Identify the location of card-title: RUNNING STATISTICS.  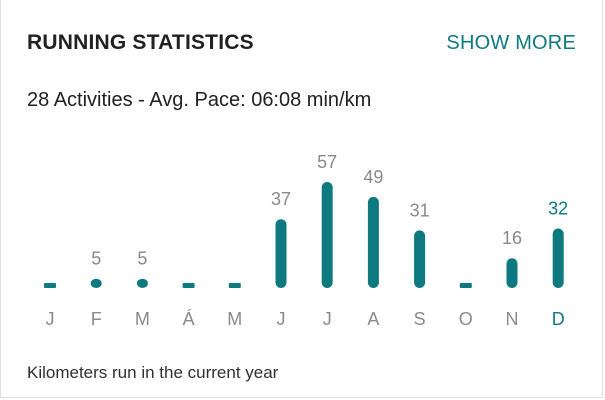
(140, 42).